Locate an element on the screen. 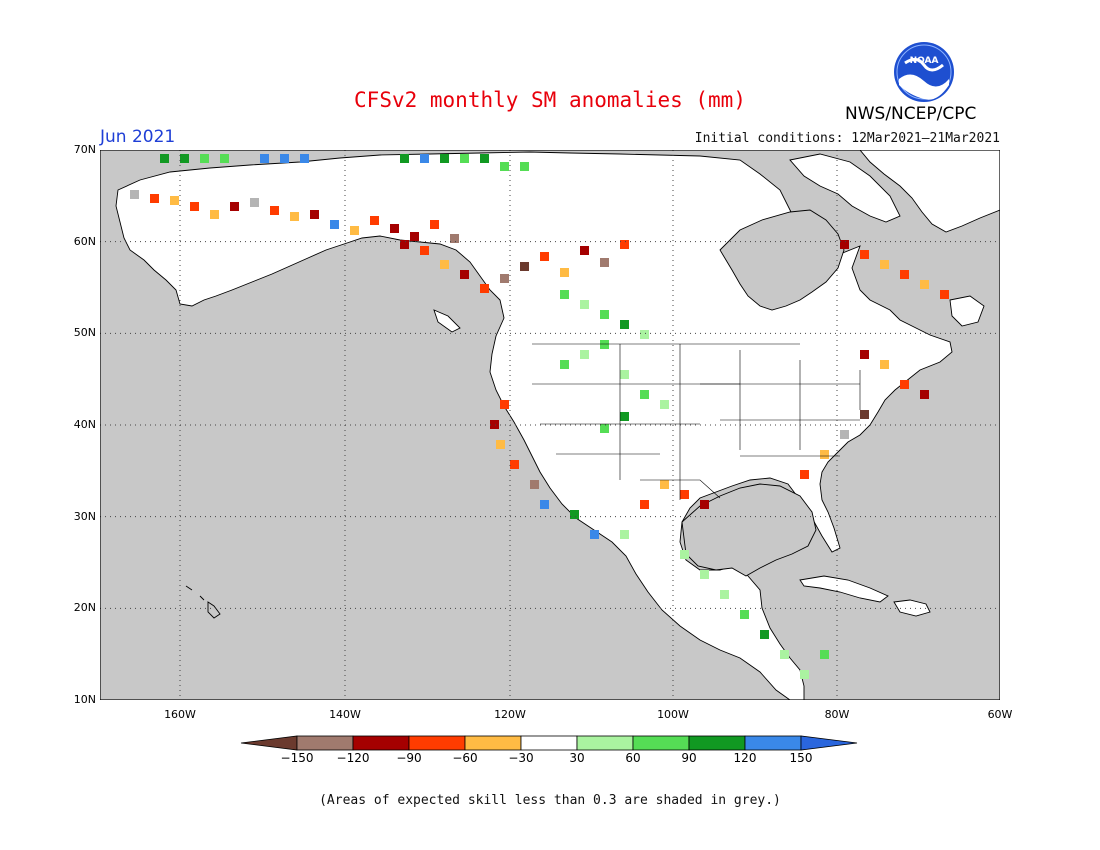  colorbar-cells is located at coordinates (549, 743).